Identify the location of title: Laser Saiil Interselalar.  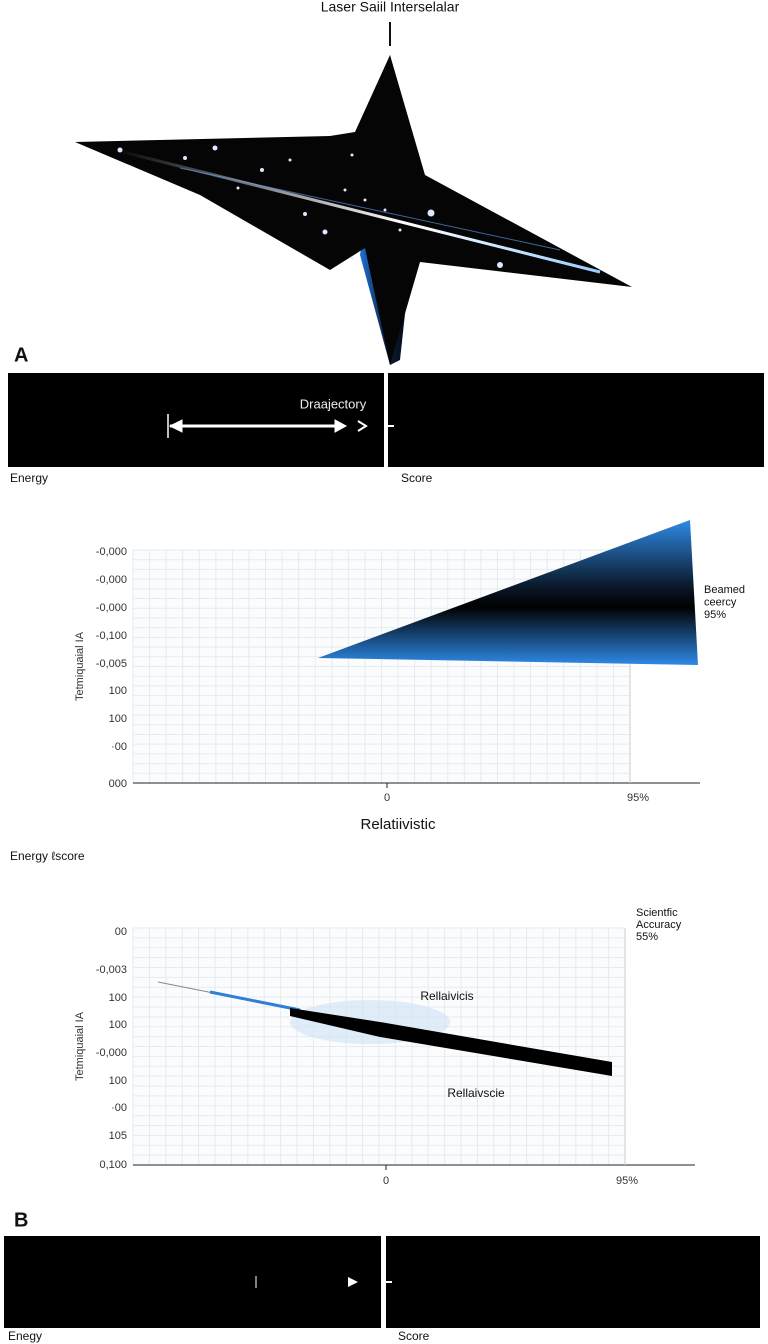
(390, 7).